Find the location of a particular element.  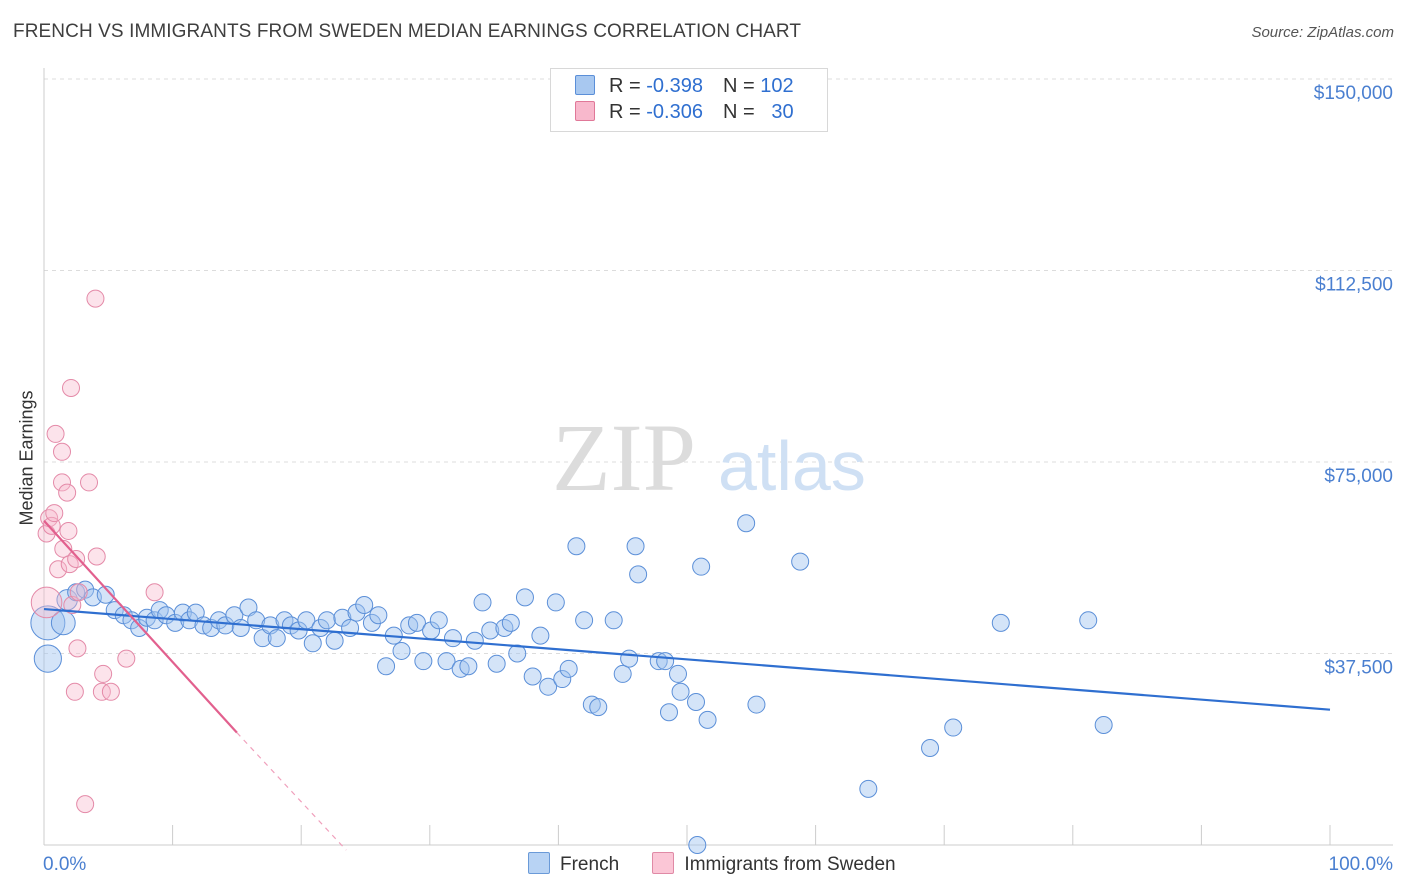

legend-r-value-french: -0.398 is located at coordinates (674, 86).